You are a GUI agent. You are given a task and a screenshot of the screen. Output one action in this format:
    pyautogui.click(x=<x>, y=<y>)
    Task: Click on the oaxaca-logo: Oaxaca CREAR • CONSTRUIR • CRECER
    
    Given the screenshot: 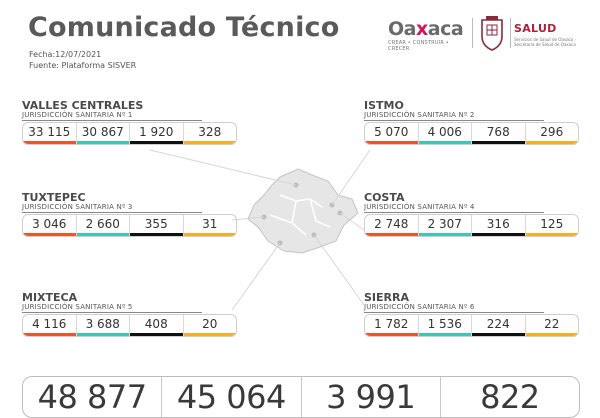 What is the action you would take?
    pyautogui.click(x=429, y=35)
    